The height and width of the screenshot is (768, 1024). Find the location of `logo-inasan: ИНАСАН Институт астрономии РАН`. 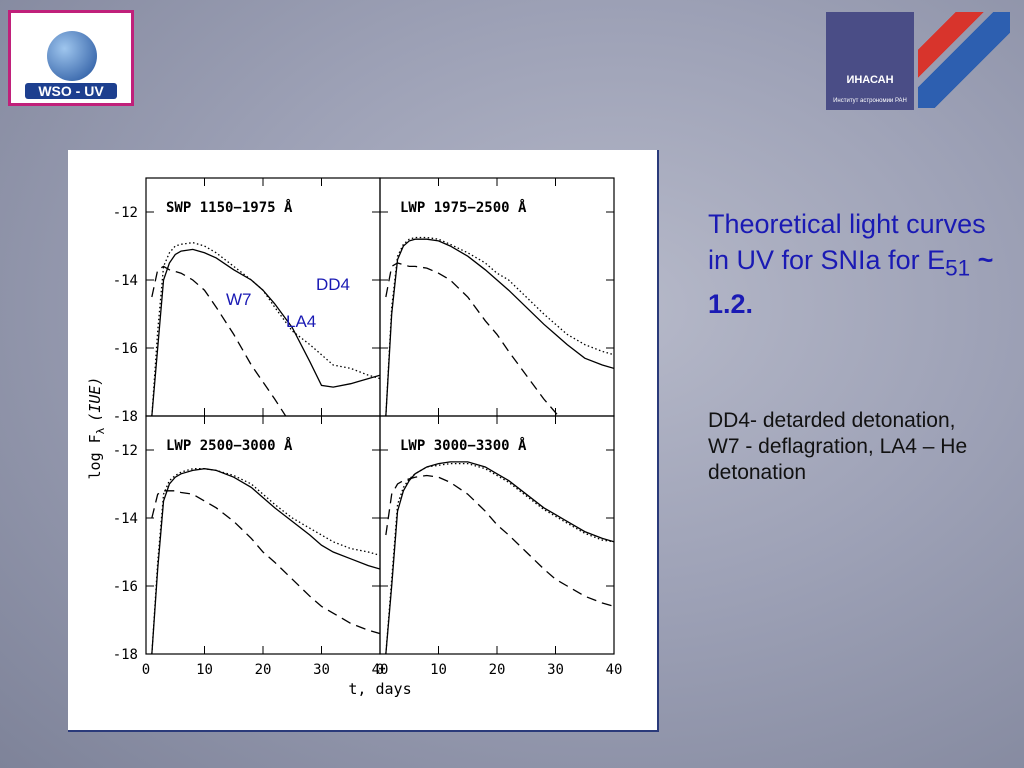

logo-inasan: ИНАСАН Институт астрономии РАН is located at coordinates (870, 61).